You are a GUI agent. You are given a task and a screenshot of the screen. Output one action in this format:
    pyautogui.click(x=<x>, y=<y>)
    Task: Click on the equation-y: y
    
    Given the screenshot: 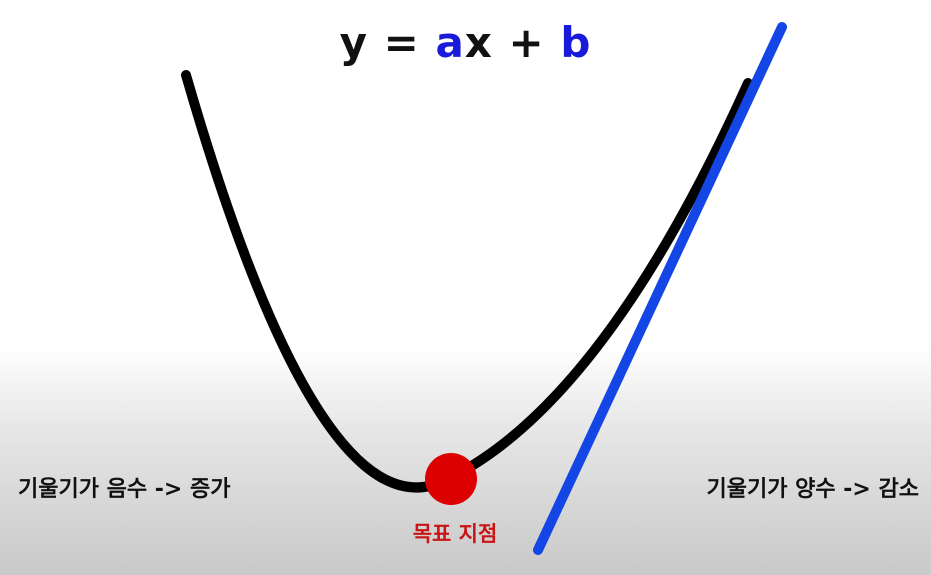 What is the action you would take?
    pyautogui.click(x=353, y=42)
    